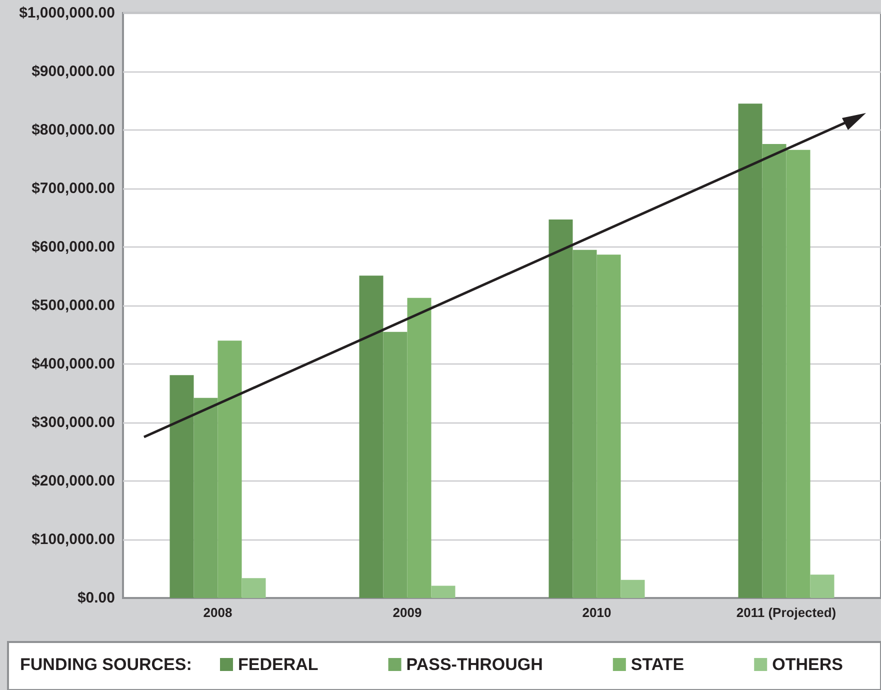 The image size is (881, 690). I want to click on x-tick-label: 2011 (Projected), so click(786, 612).